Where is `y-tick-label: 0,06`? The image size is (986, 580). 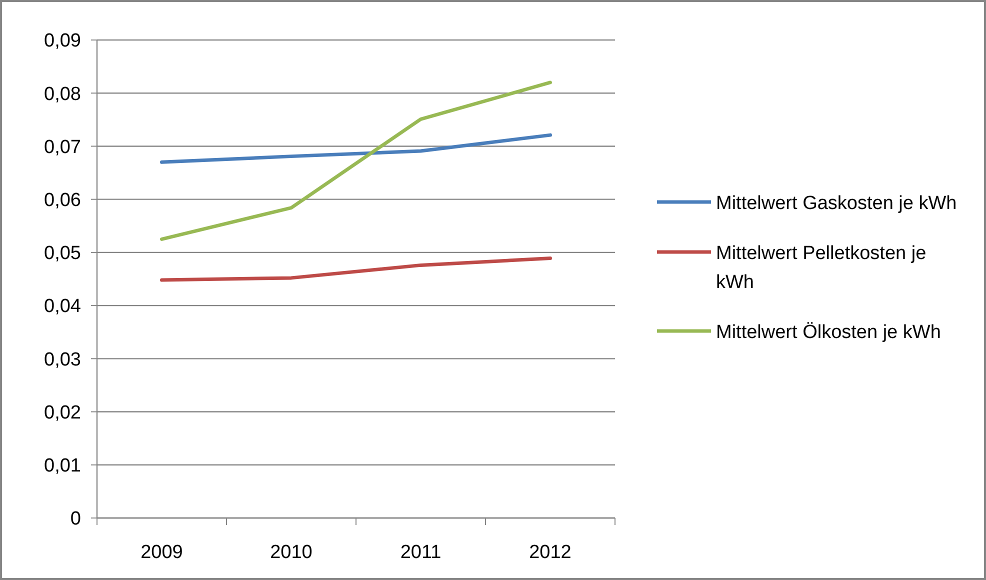 y-tick-label: 0,06 is located at coordinates (62, 200).